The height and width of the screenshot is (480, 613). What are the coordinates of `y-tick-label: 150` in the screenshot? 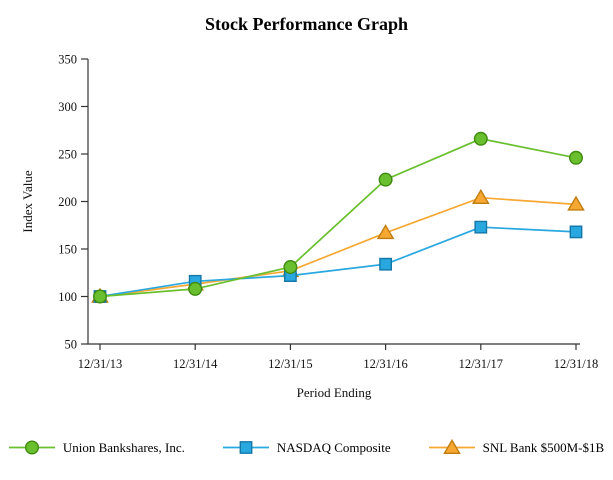 It's located at (67, 250).